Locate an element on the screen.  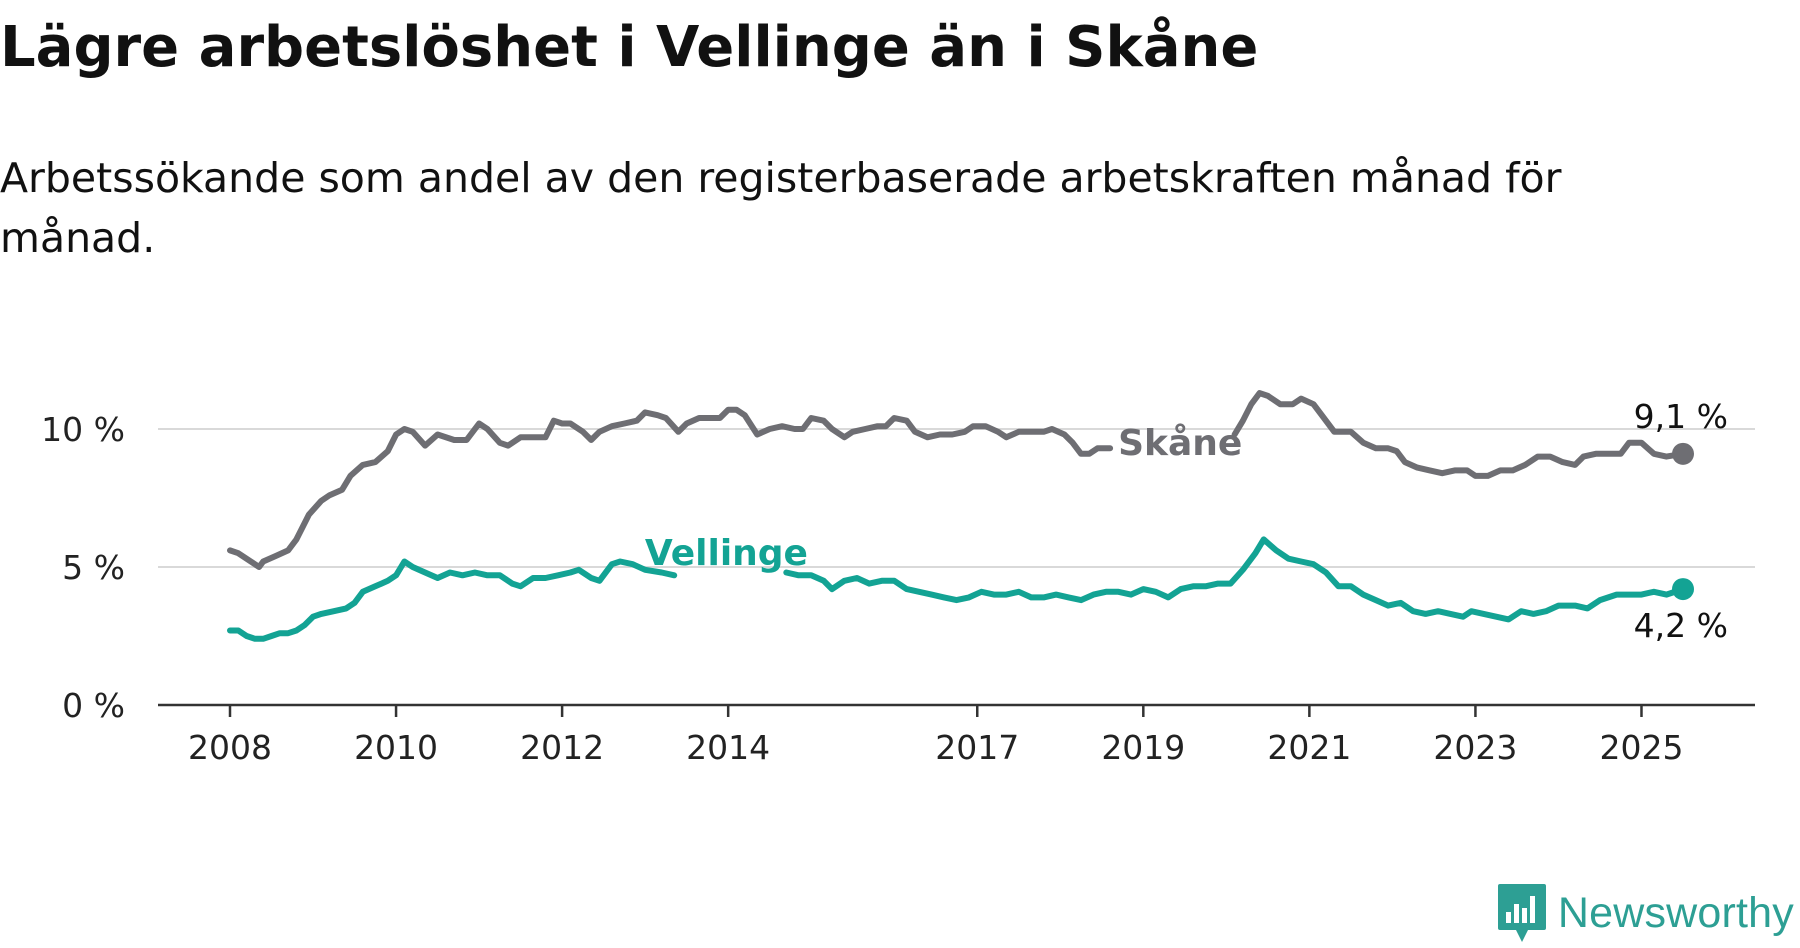
x-tick-label-2012: 2012 is located at coordinates (562, 747).